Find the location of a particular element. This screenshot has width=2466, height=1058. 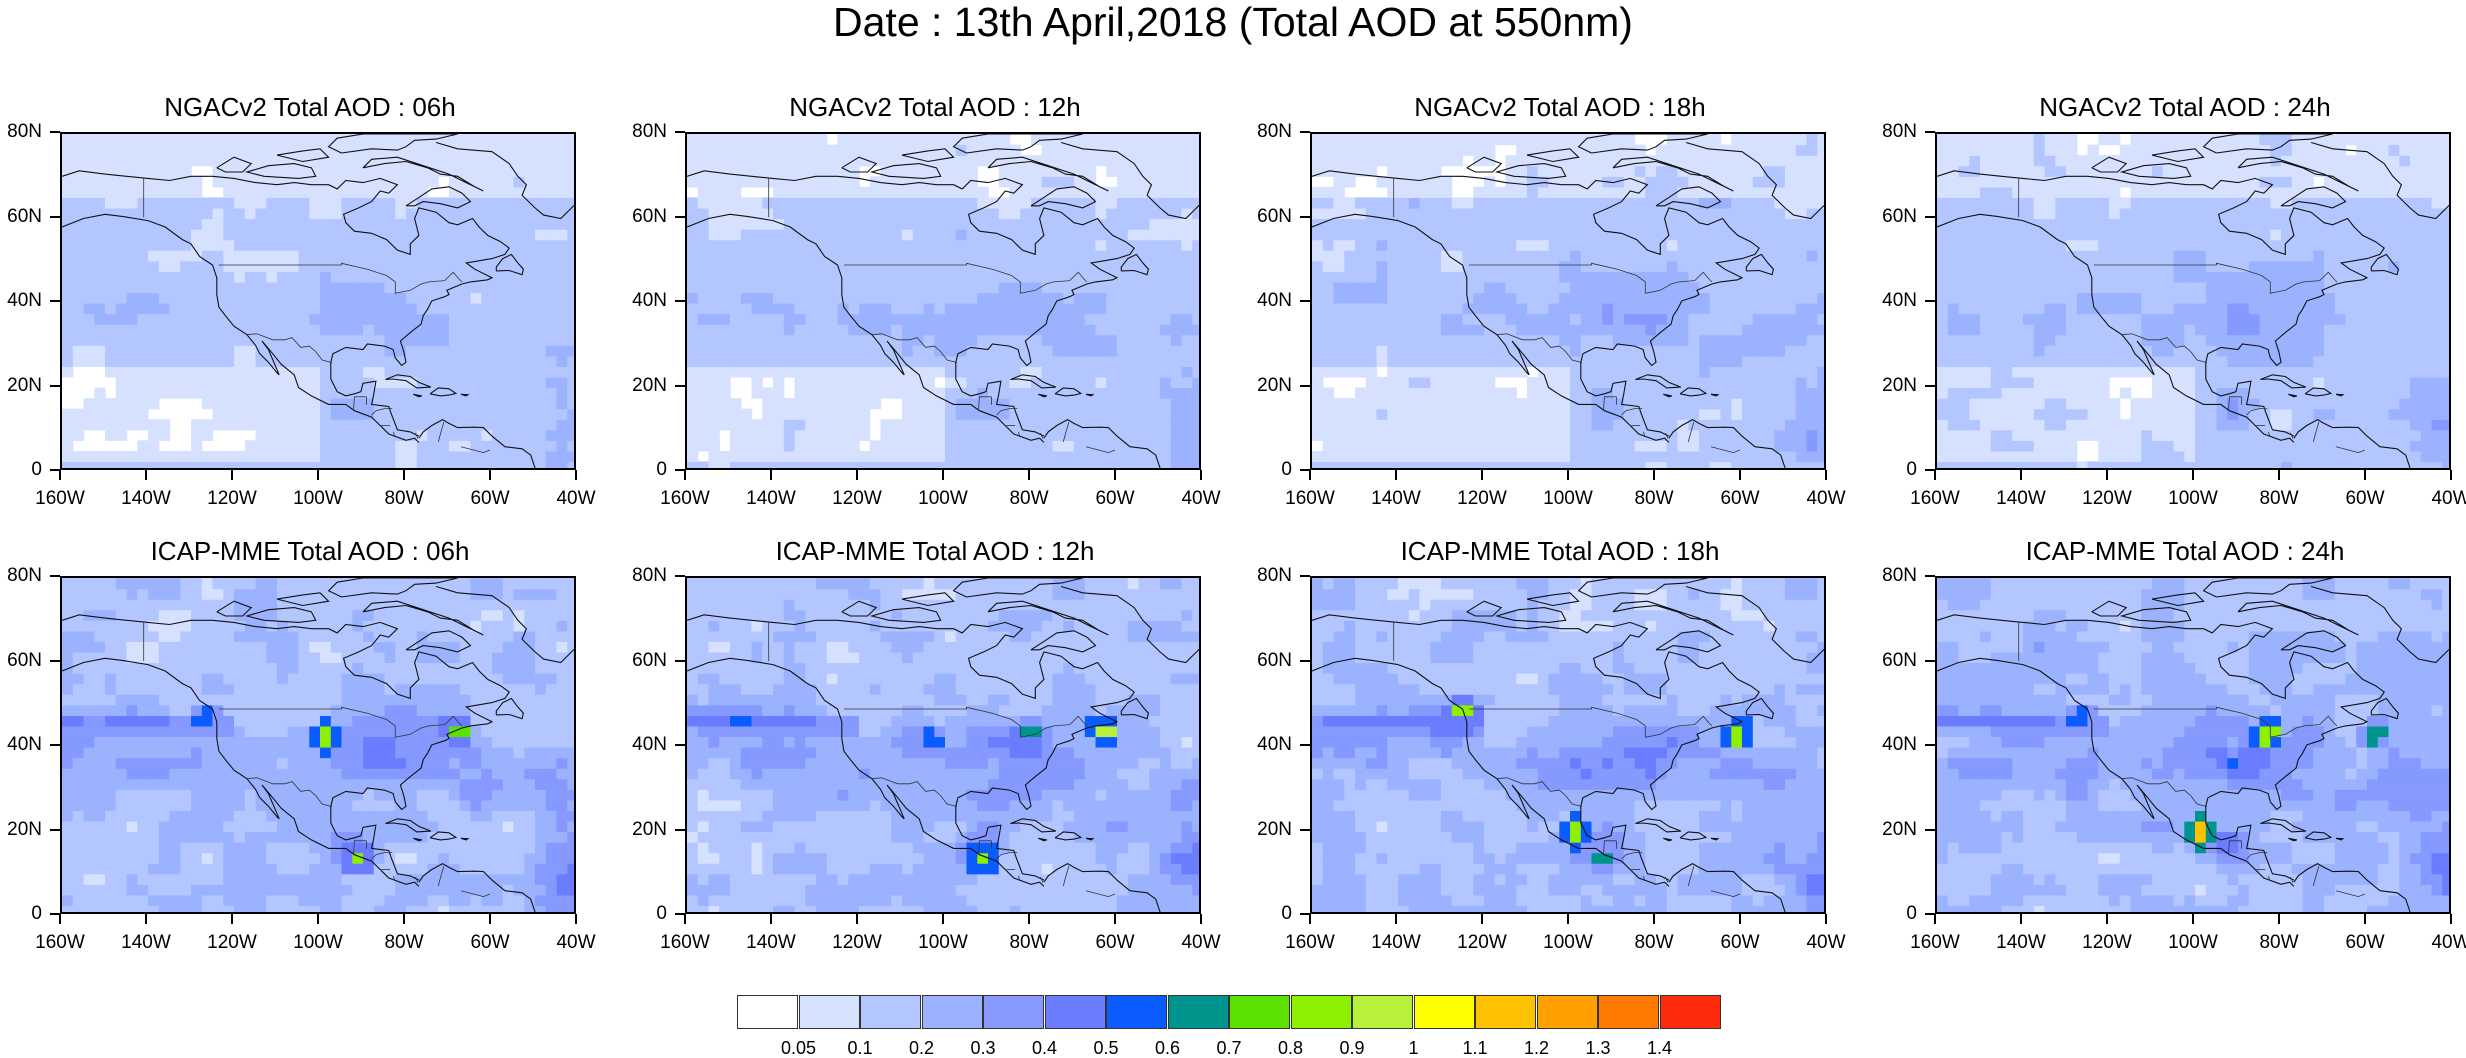

panel-title: ICAP-MME Total AOD : 24h is located at coordinates (2170, 551).